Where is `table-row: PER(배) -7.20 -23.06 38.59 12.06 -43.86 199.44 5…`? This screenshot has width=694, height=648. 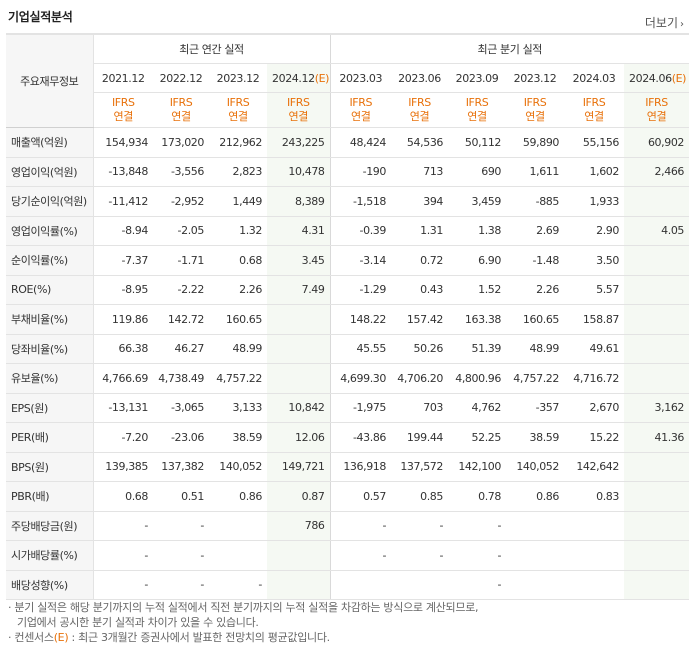 table-row: PER(배) -7.20 -23.06 38.59 12.06 -43.86 199.44 5… is located at coordinates (348, 437).